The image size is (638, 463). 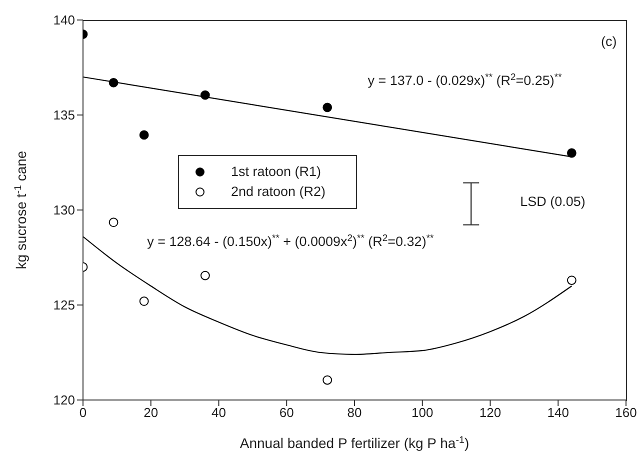 I want to click on x-tick-label: 140, so click(x=558, y=412).